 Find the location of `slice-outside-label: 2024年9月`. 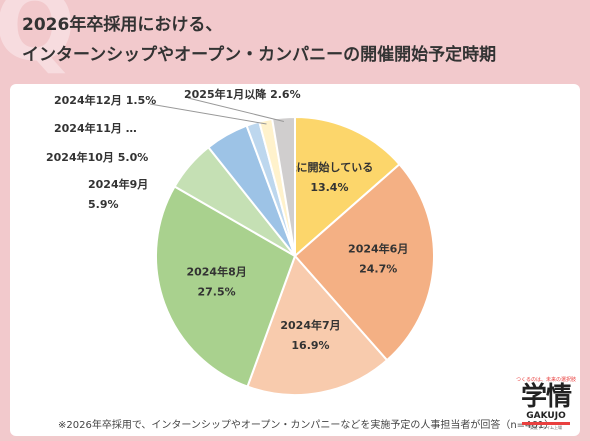

slice-outside-label: 2024年9月 is located at coordinates (118, 184).